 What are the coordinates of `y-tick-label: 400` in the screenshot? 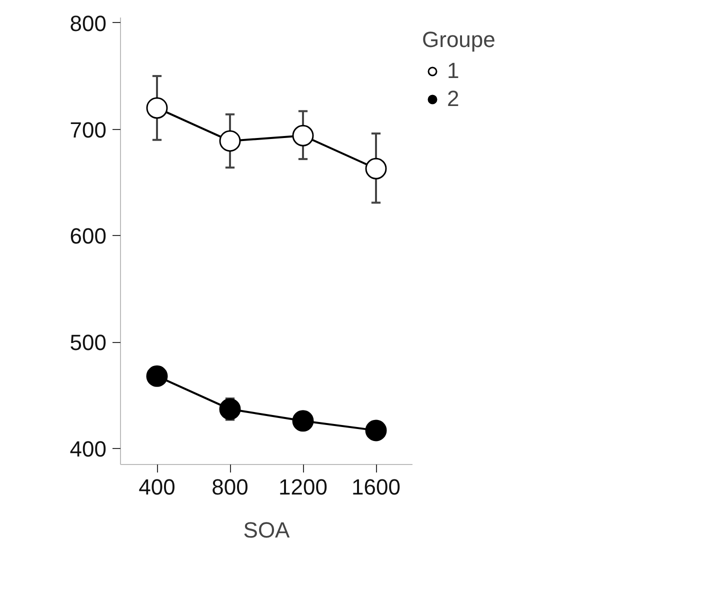 It's located at (88, 449).